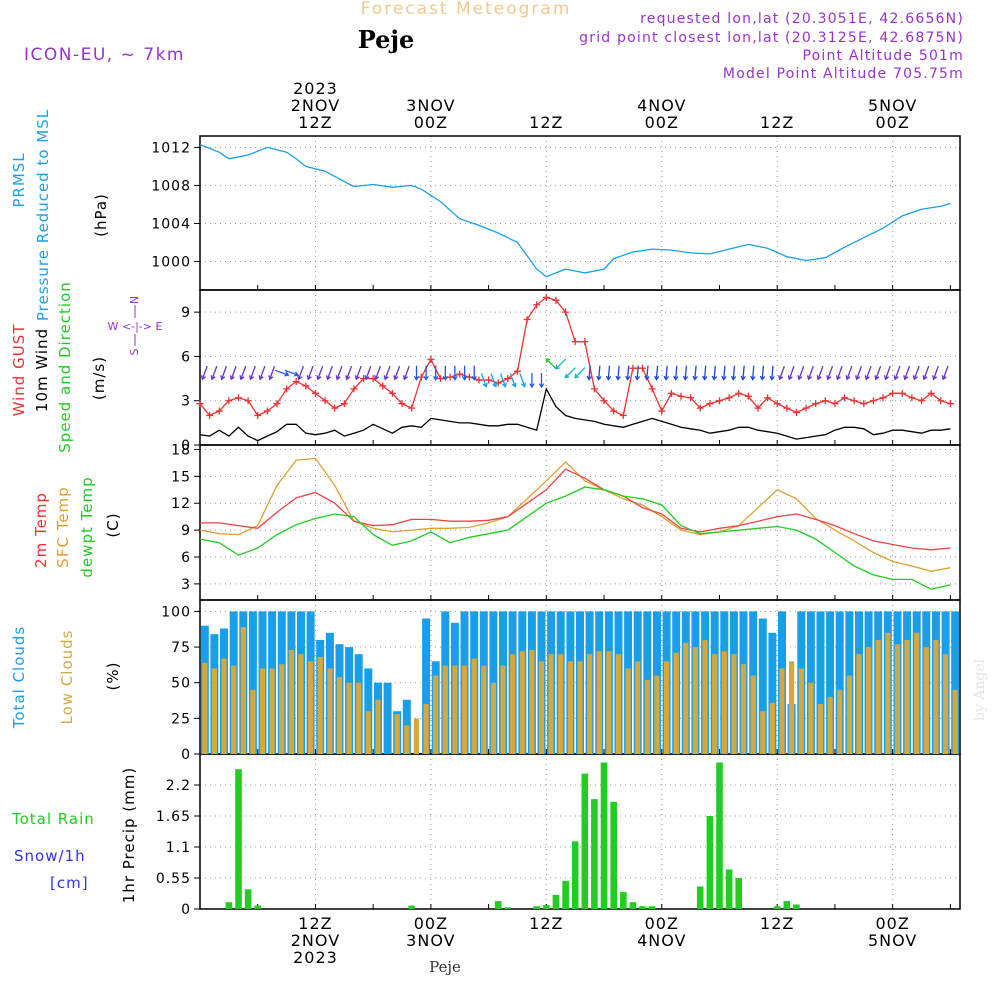 The height and width of the screenshot is (1000, 1000). Describe the element at coordinates (892, 940) in the screenshot. I see `bottom-time-label: 5NOV` at that location.